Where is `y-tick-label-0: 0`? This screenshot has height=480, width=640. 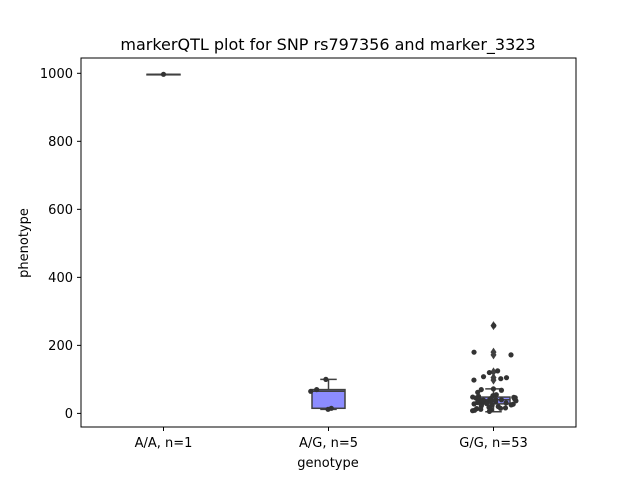 y-tick-label-0: 0 is located at coordinates (69, 414).